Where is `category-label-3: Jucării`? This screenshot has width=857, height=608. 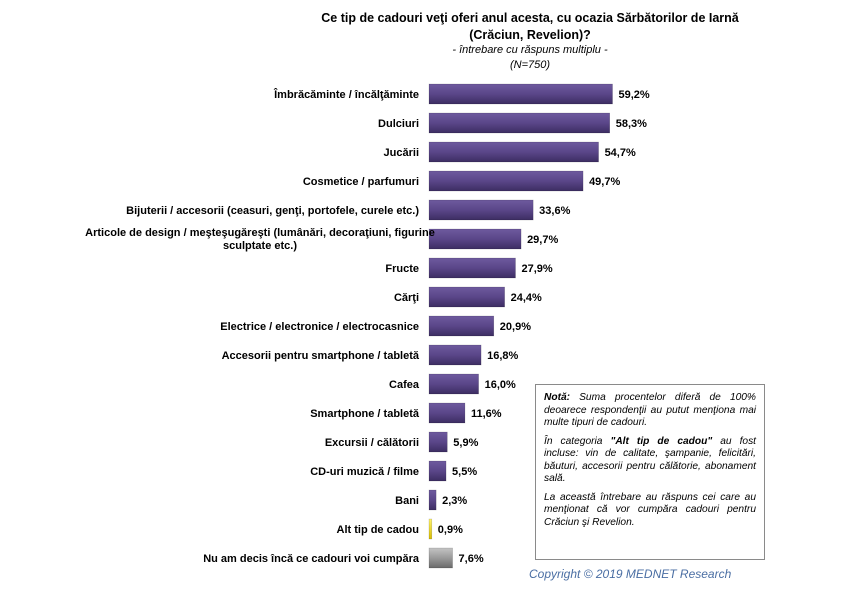
category-label-3: Jucării is located at coordinates (401, 153).